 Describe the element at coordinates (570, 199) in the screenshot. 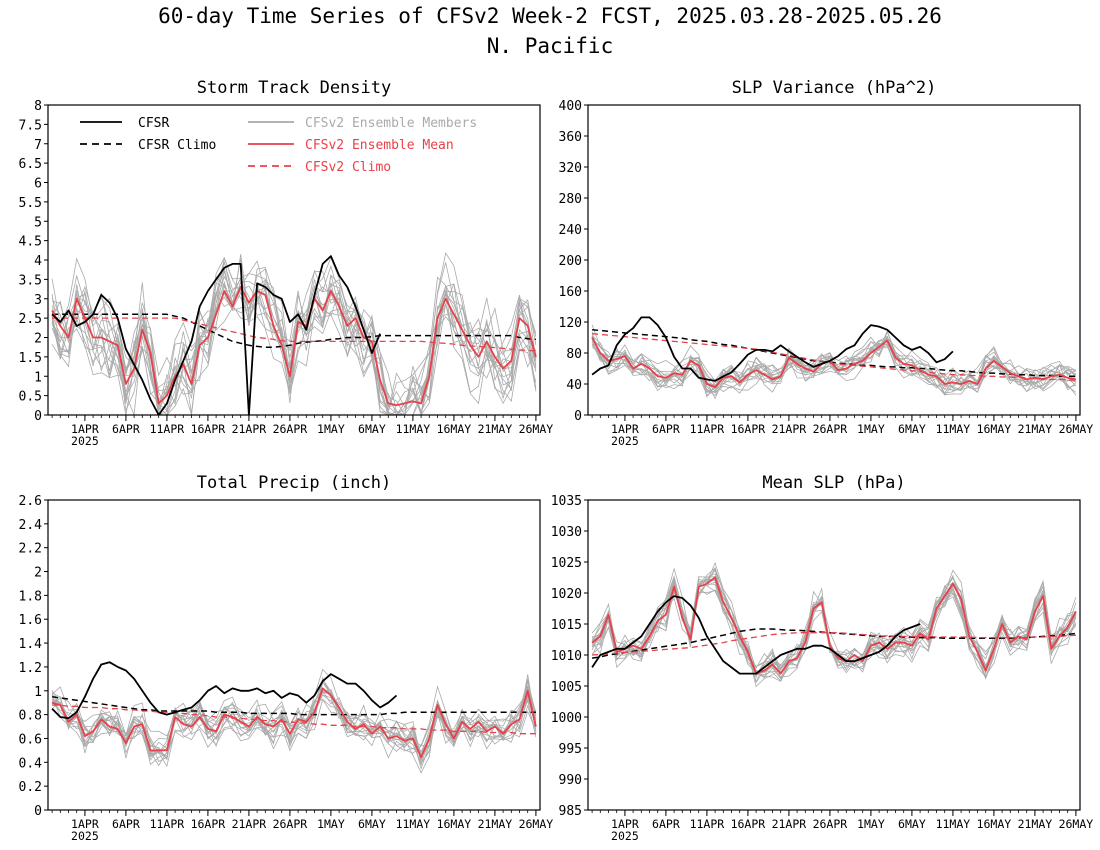

I see `y-tick-label: 280` at that location.